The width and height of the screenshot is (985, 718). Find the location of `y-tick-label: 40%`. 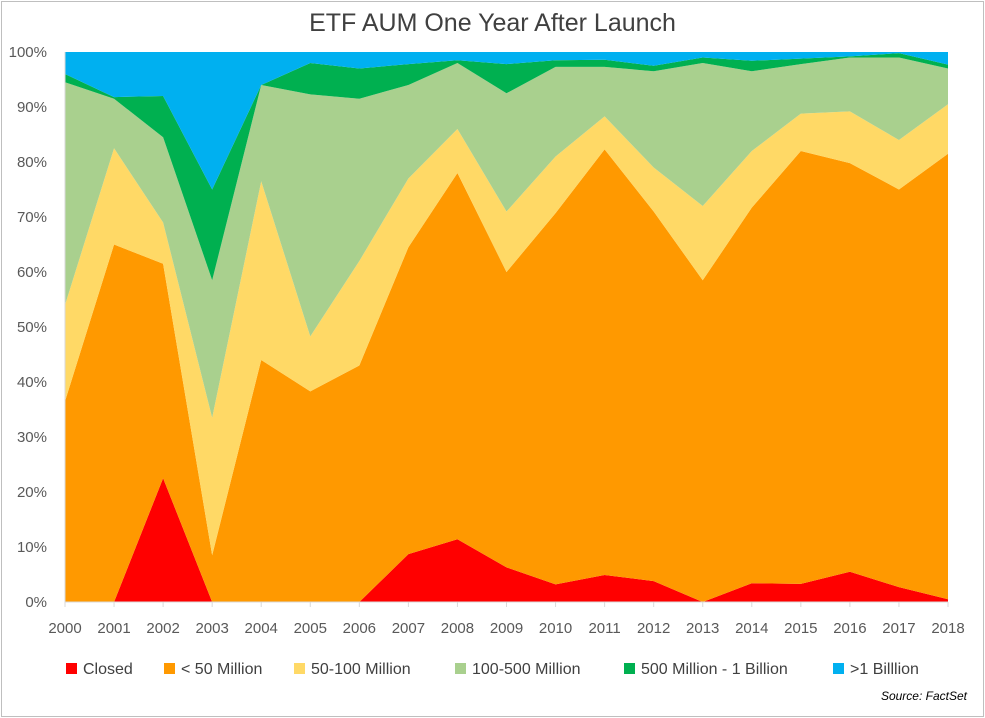

y-tick-label: 40% is located at coordinates (32, 382).